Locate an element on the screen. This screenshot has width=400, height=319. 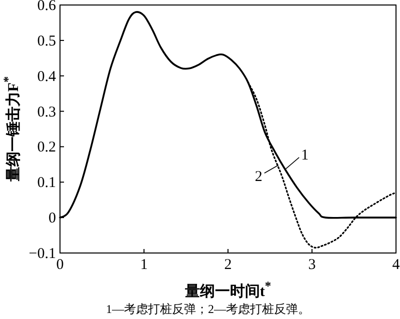
x-axis-title: 量纲一时间t$^{*}$ is located at coordinates (228, 289).